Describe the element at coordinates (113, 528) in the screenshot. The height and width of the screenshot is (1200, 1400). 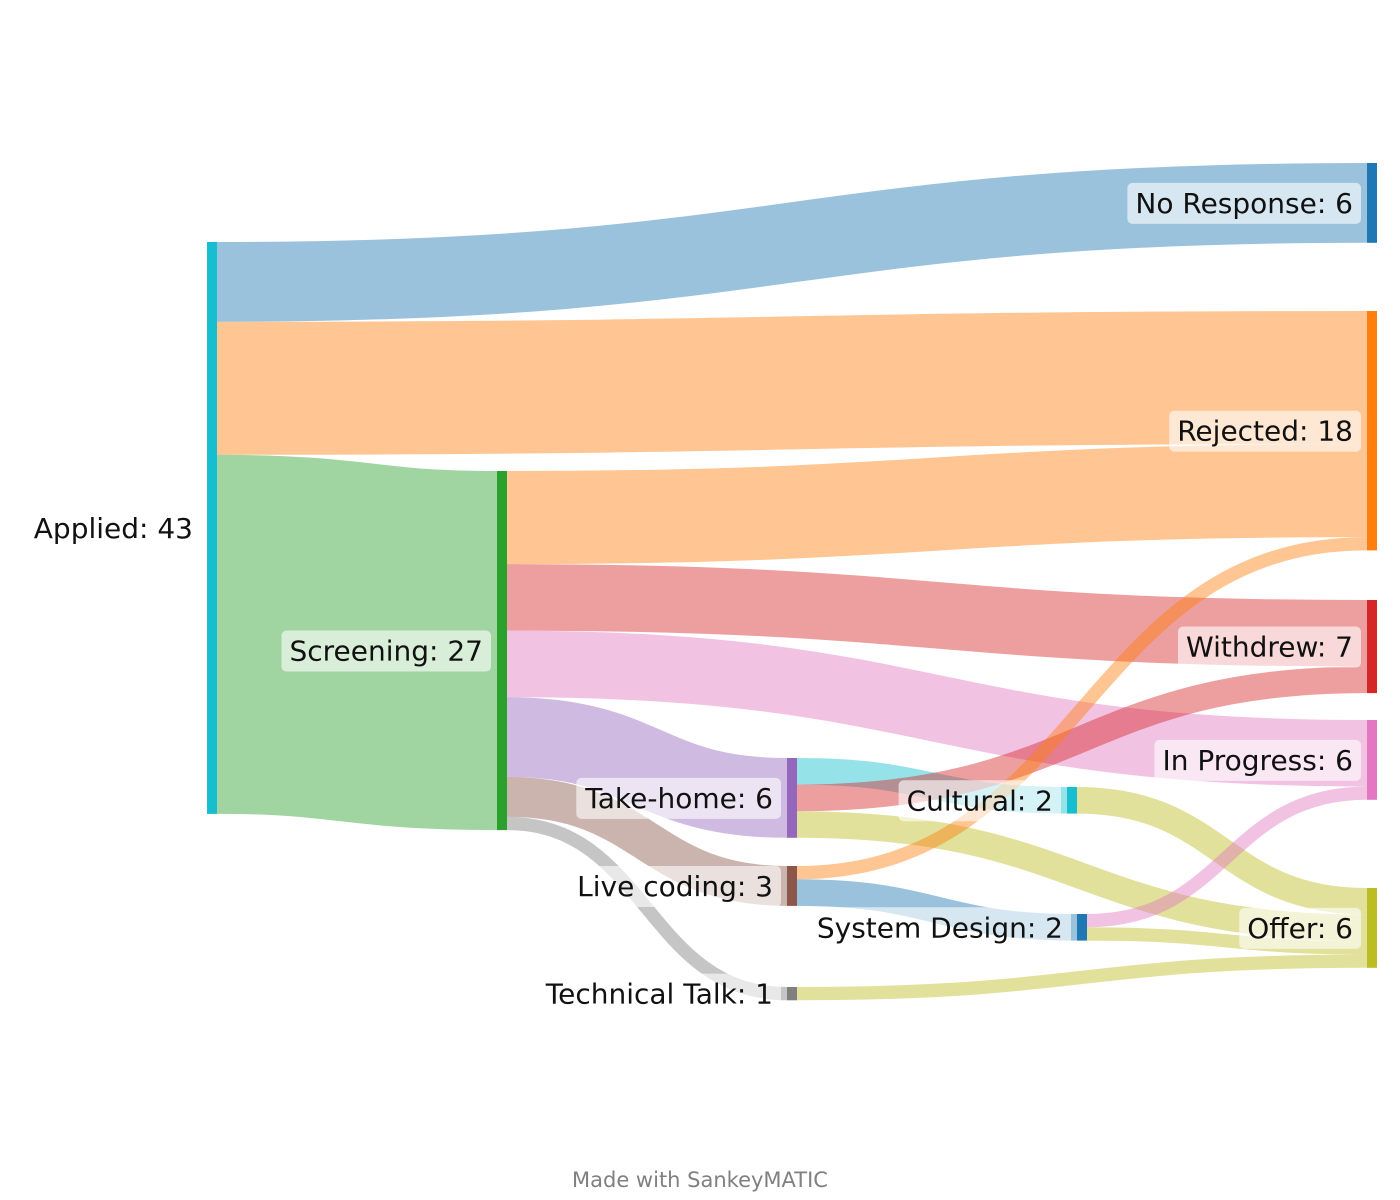
I see `label-applied: Applied: 43` at that location.